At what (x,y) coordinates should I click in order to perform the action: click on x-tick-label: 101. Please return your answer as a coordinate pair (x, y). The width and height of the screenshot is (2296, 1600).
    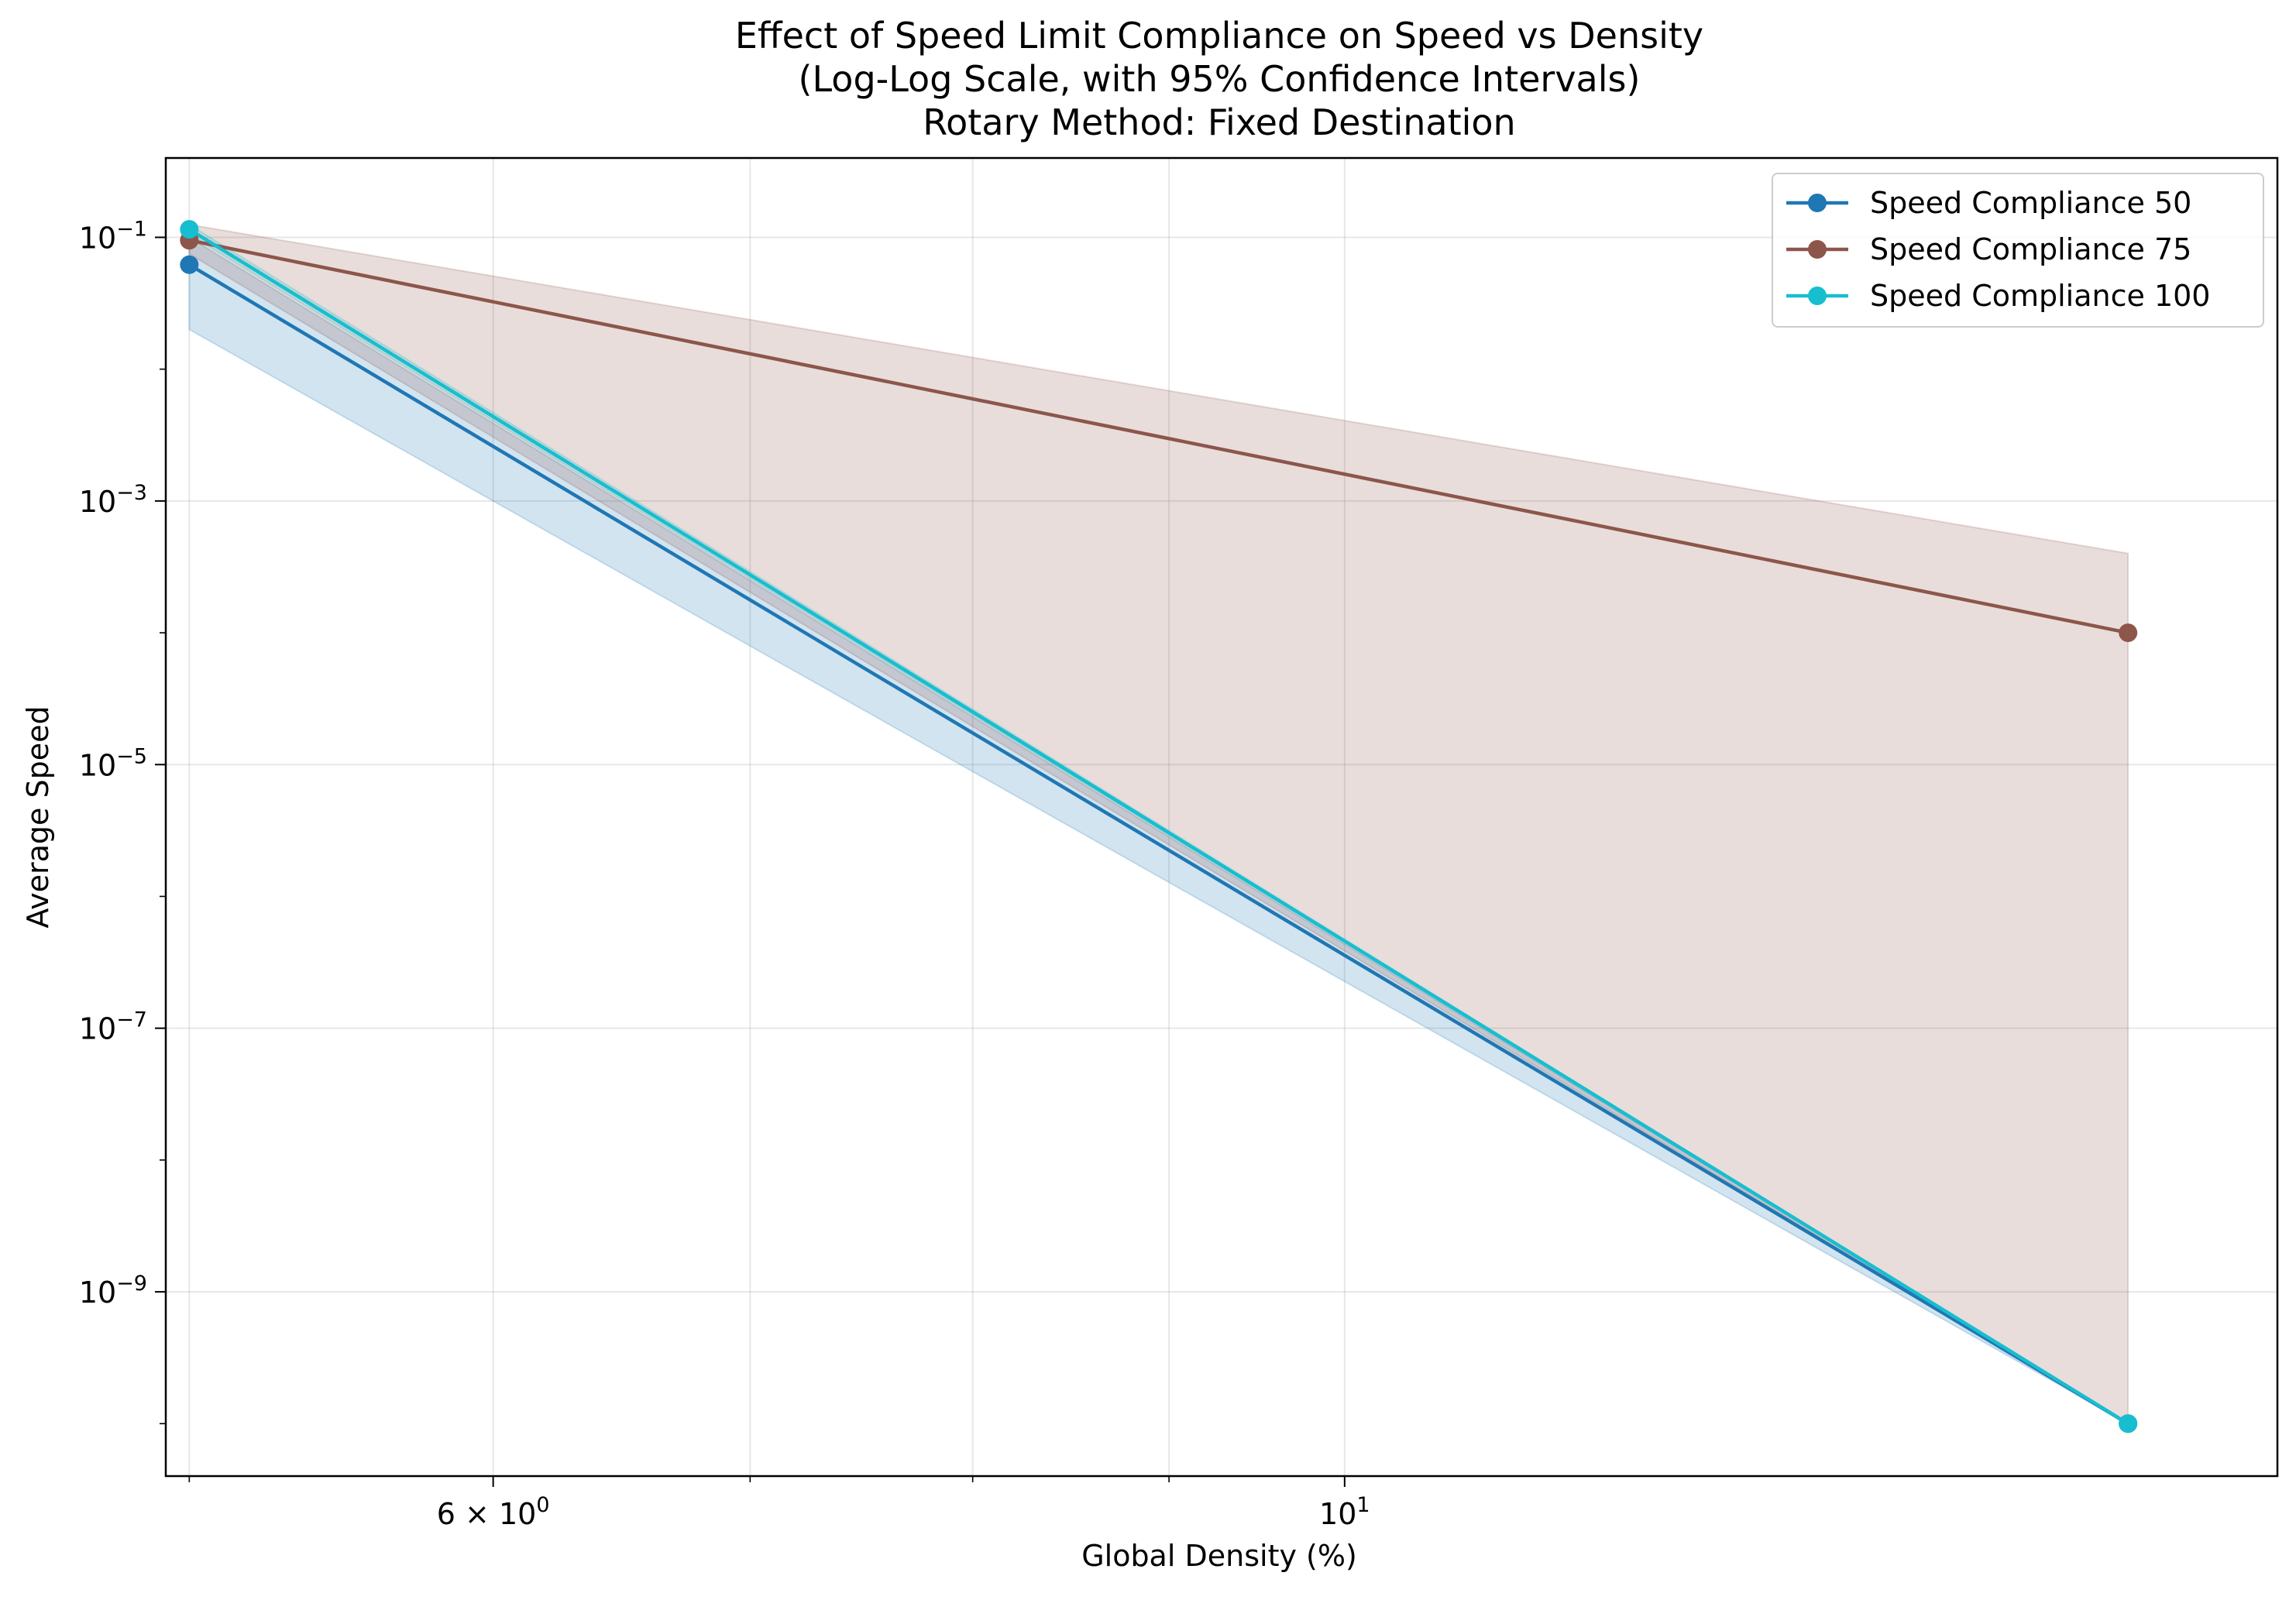
    Looking at the image, I should click on (1344, 1512).